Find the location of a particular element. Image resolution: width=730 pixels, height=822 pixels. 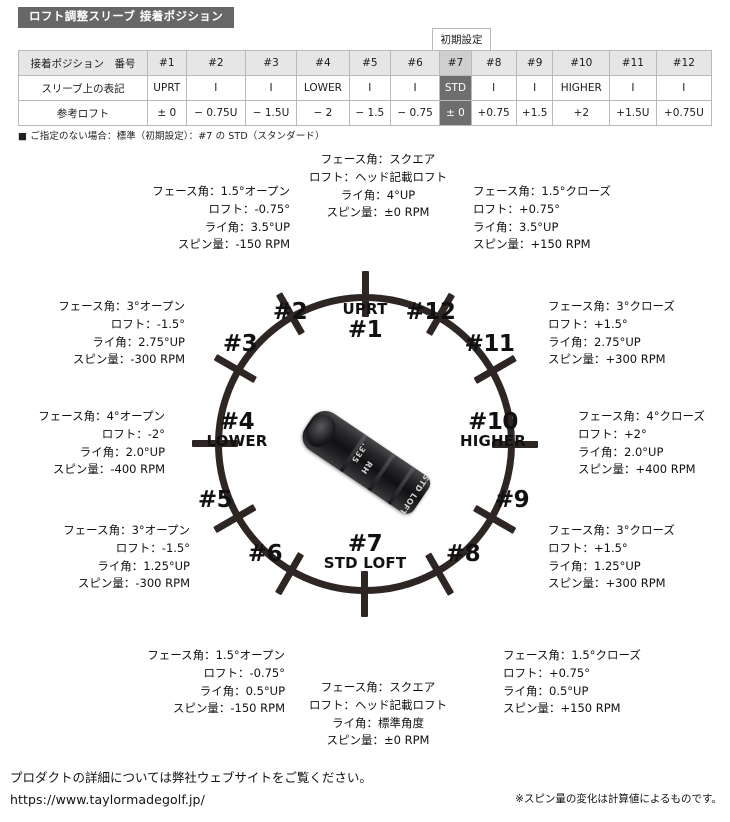

annotation-3-loft: ロフト：-1.5° is located at coordinates (147, 323).